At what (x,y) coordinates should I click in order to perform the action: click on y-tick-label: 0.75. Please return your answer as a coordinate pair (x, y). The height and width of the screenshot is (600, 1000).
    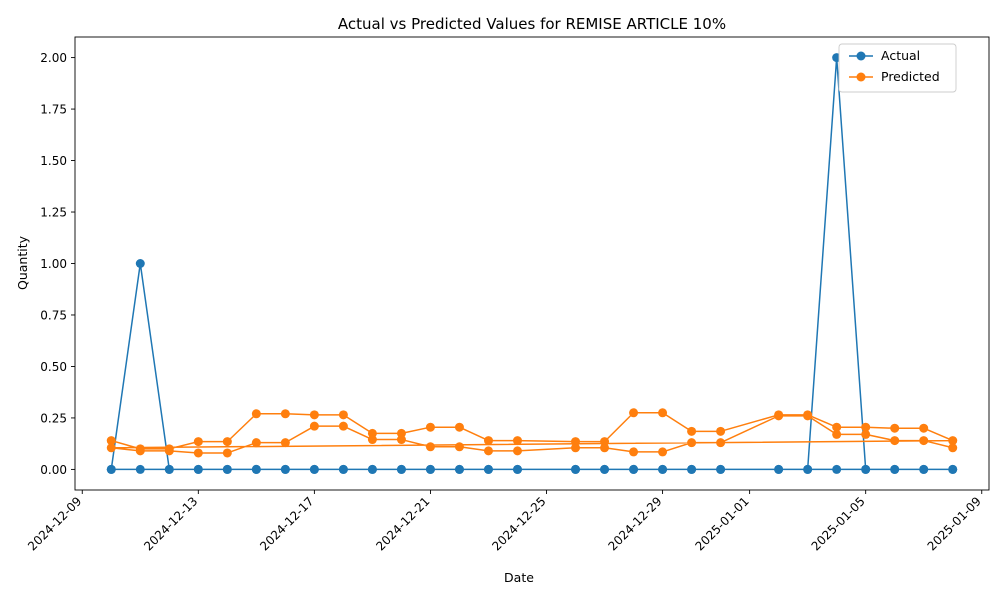
    Looking at the image, I should click on (53, 315).